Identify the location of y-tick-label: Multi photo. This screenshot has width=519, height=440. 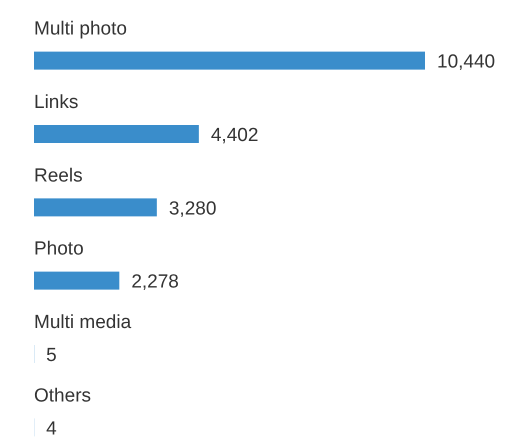
(80, 29).